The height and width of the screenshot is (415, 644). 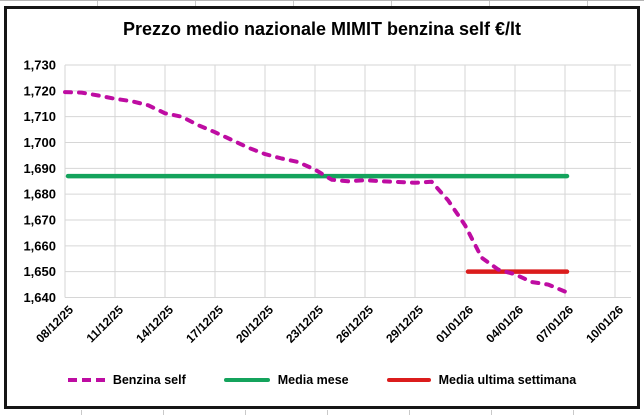 What do you see at coordinates (246, 380) in the screenshot?
I see `legend-swatch-media-mese` at bounding box center [246, 380].